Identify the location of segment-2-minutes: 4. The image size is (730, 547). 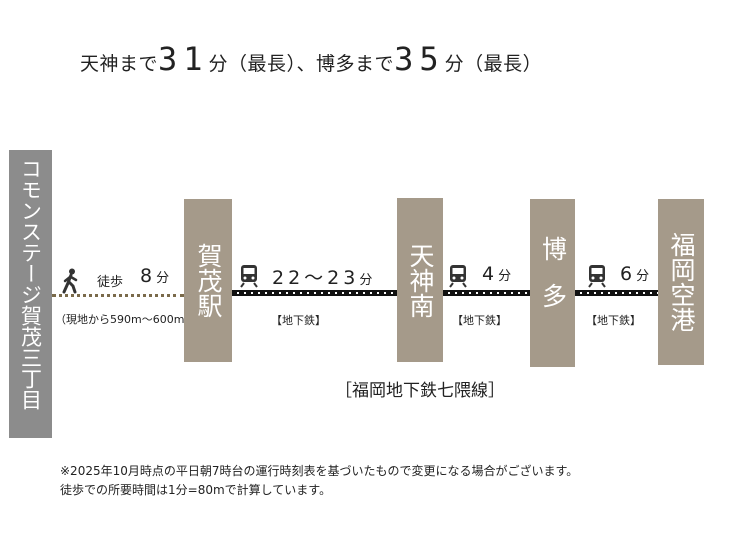
(490, 274).